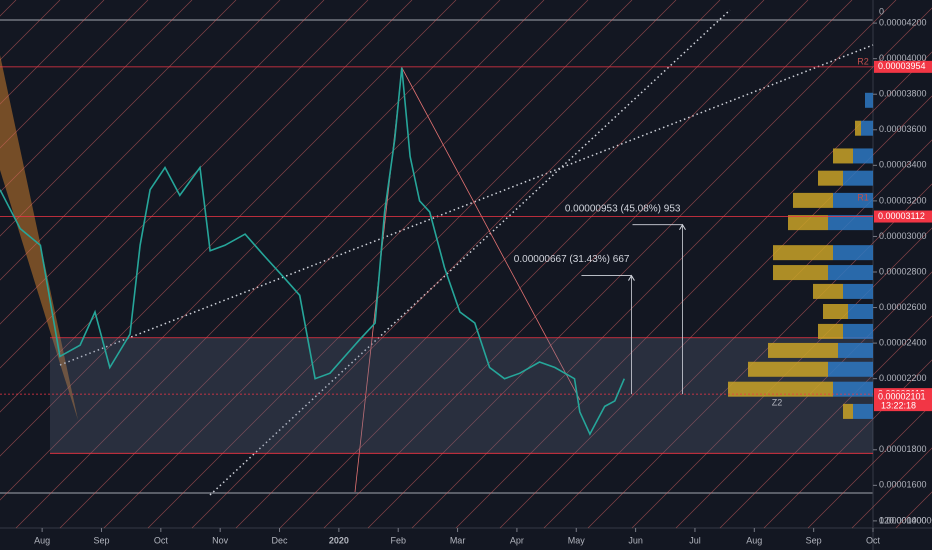 The width and height of the screenshot is (932, 550). What do you see at coordinates (903, 520) in the screenshot?
I see `y-tick-label: 0.00001400` at bounding box center [903, 520].